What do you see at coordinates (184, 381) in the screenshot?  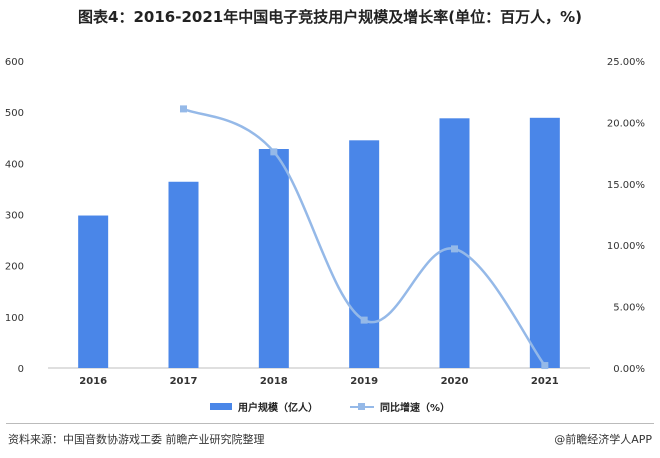 I see `x-tick-label: 2017` at bounding box center [184, 381].